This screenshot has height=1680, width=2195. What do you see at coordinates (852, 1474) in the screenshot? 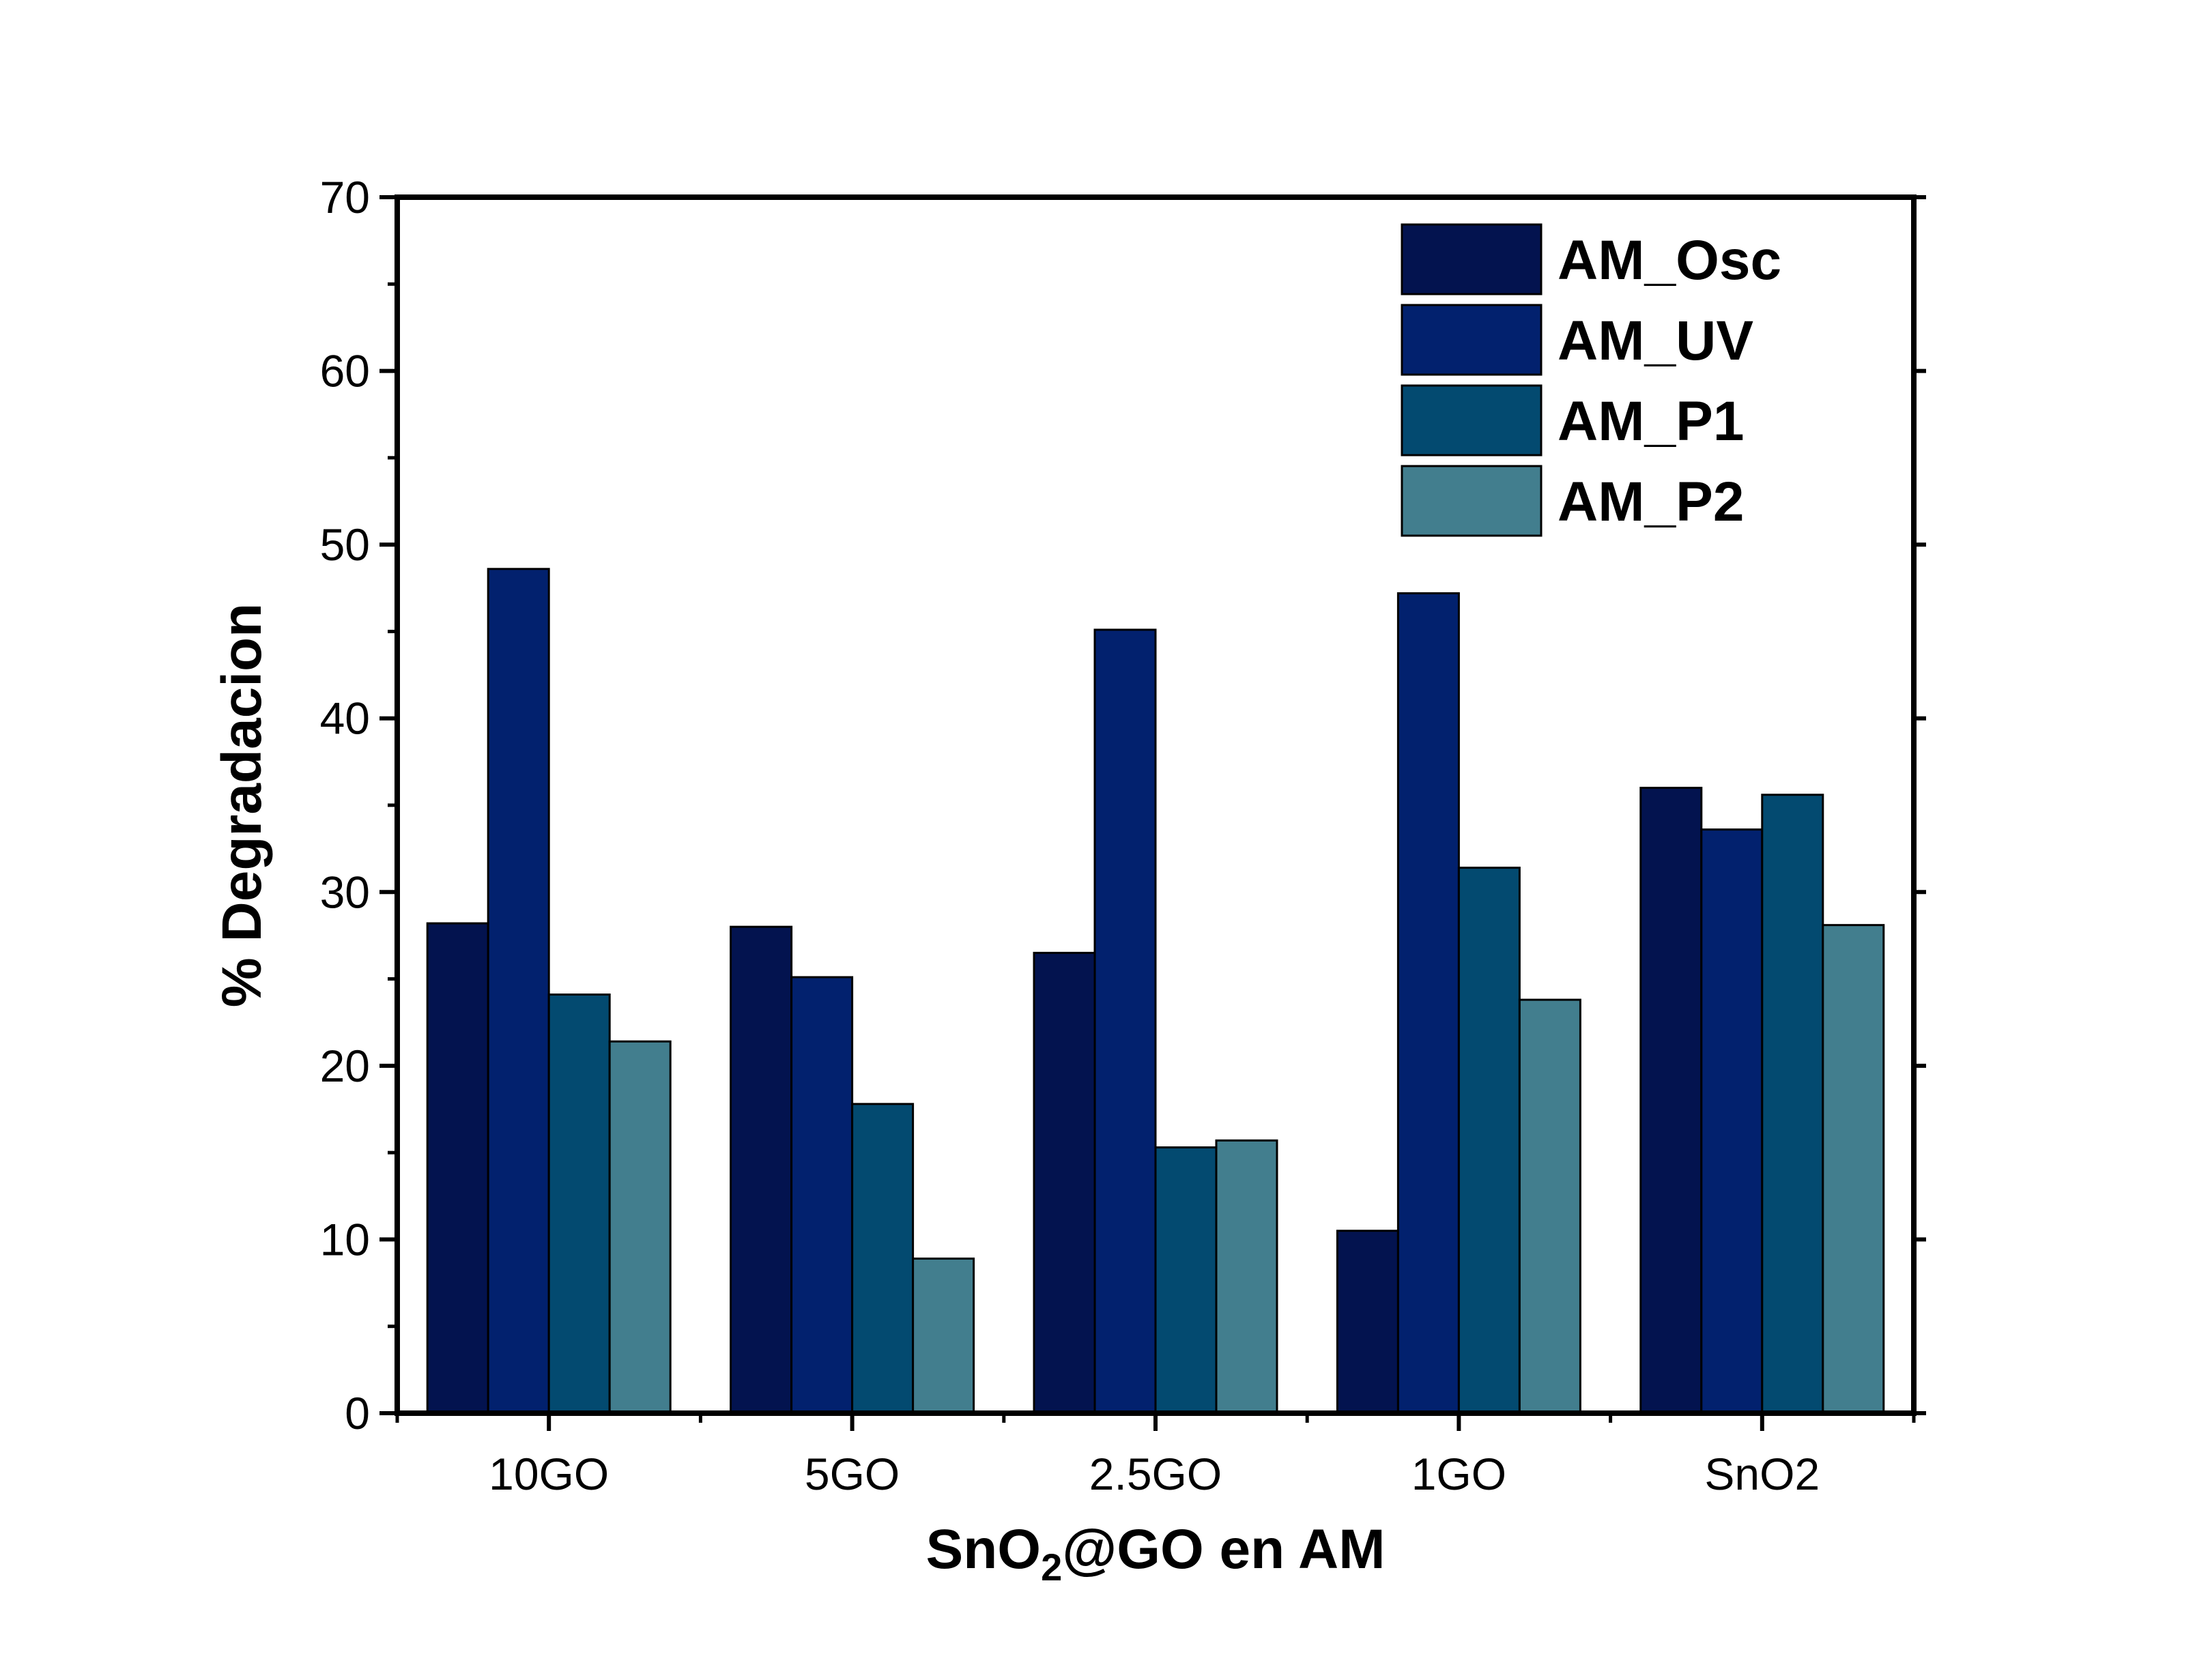
I see `x-tick-label: 5GO` at bounding box center [852, 1474].